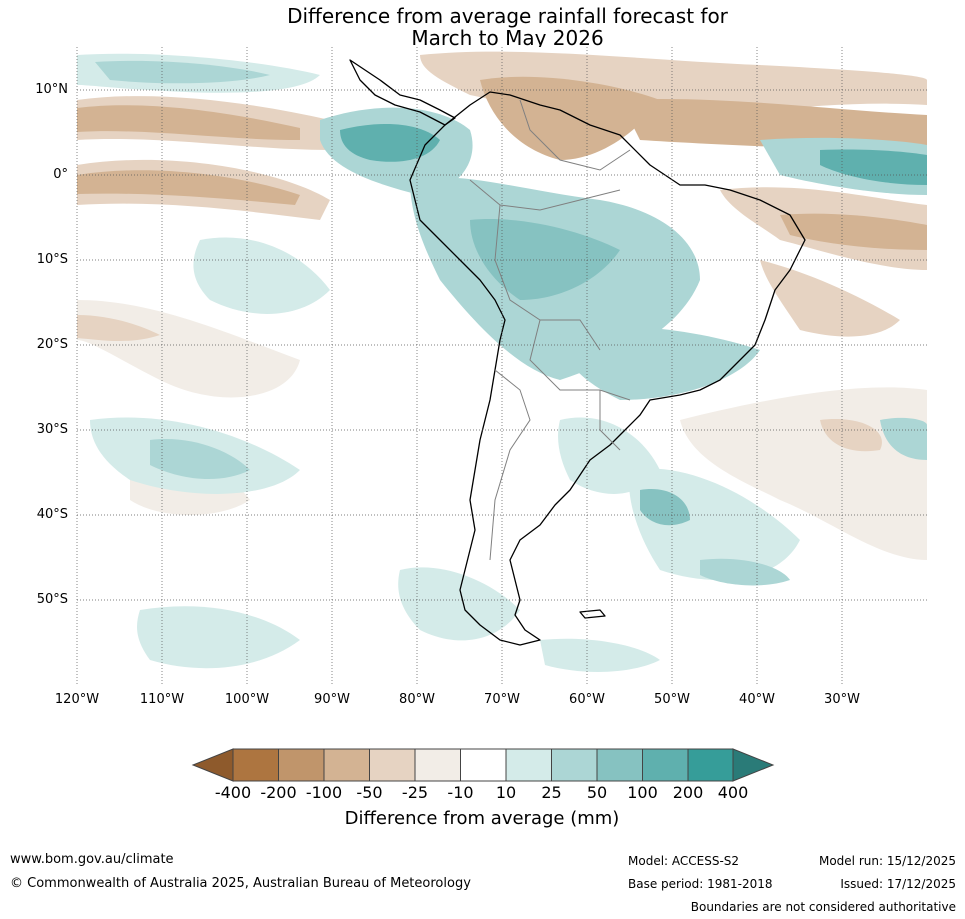 This screenshot has width=965, height=919. I want to click on country-borders, so click(550, 330).